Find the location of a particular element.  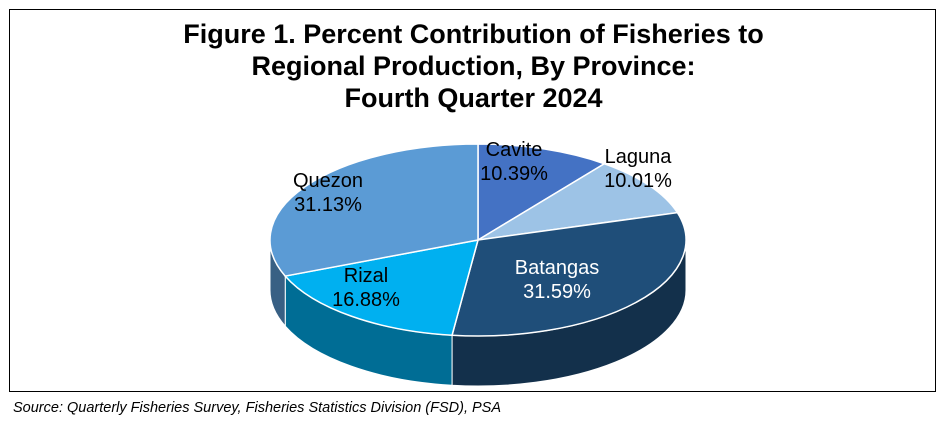

slice-label-laguna: Laguna is located at coordinates (639, 157).